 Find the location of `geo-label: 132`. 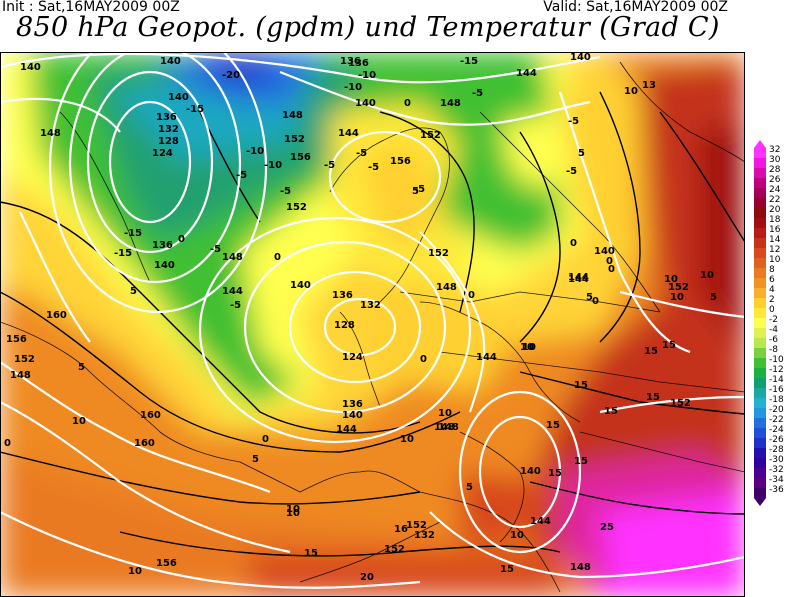

geo-label: 132 is located at coordinates (168, 129).